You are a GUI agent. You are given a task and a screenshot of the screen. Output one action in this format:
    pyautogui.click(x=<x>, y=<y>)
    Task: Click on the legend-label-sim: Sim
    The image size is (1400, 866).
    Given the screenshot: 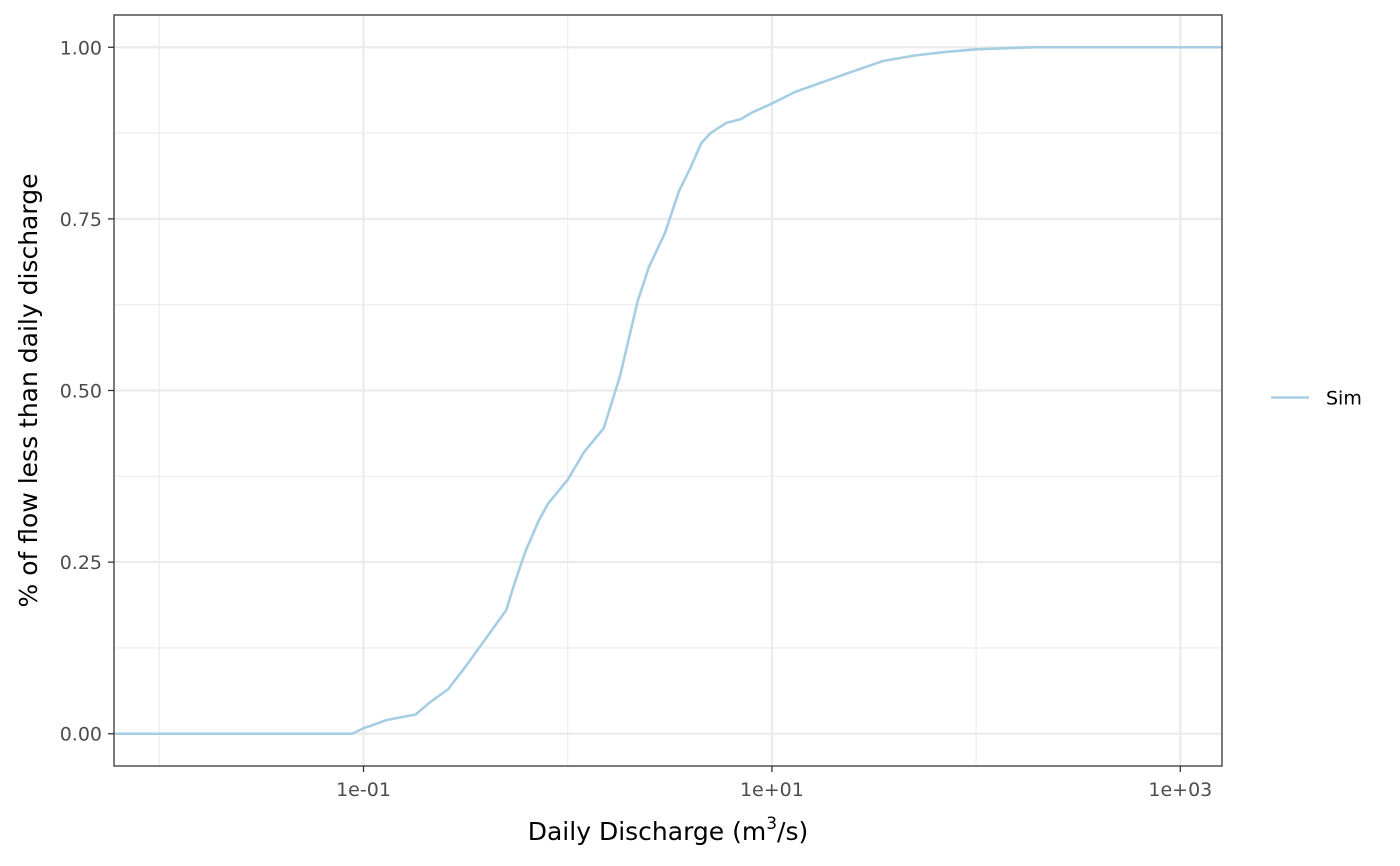 What is the action you would take?
    pyautogui.click(x=1344, y=399)
    